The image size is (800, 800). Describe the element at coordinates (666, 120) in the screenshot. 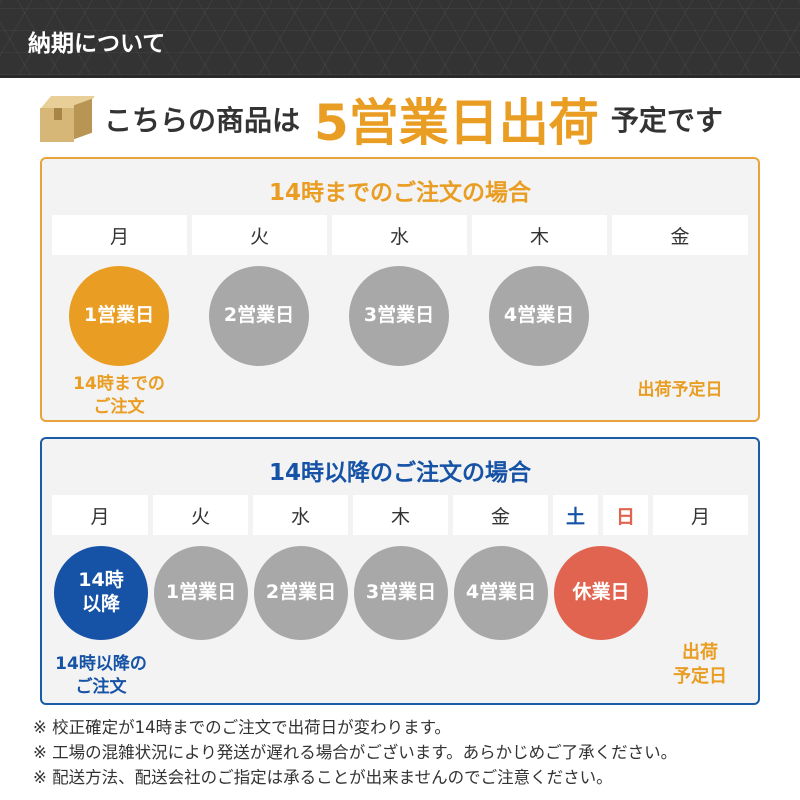

I see `headline-suffix: 予定です` at that location.